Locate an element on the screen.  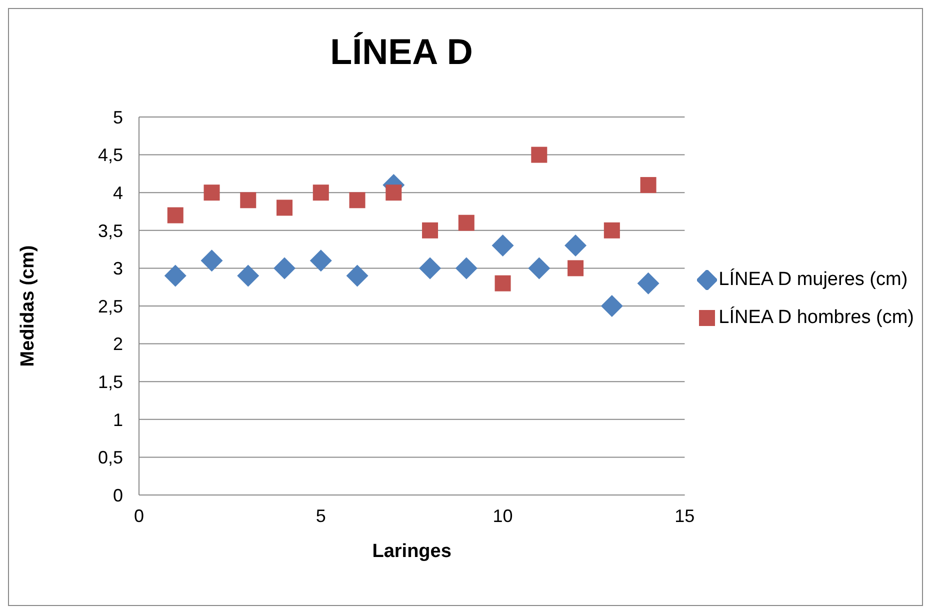
y-tick-label: 3,5 is located at coordinates (110, 230).